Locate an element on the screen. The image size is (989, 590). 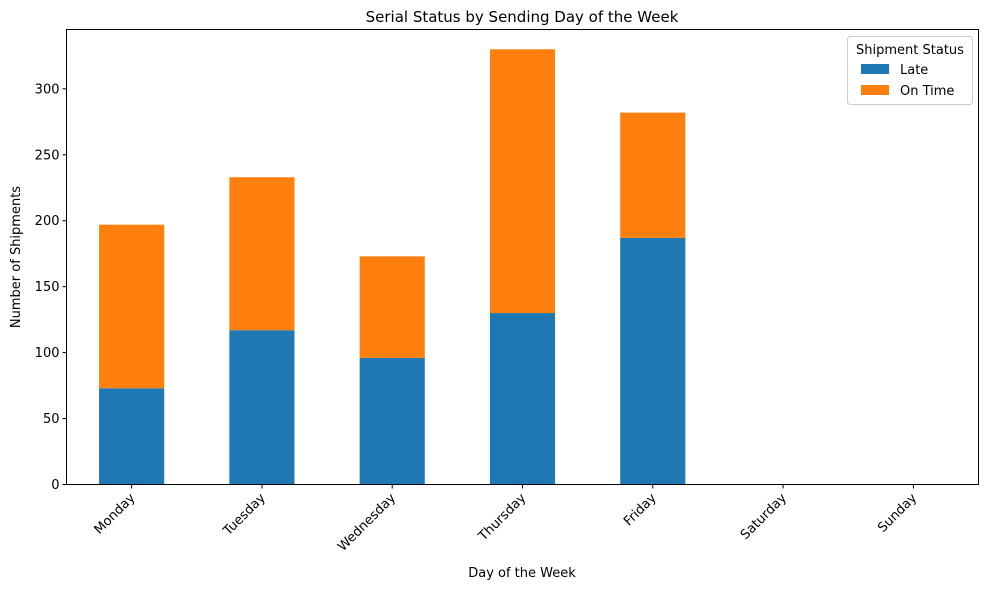
bar-on-time-friday is located at coordinates (653, 175).